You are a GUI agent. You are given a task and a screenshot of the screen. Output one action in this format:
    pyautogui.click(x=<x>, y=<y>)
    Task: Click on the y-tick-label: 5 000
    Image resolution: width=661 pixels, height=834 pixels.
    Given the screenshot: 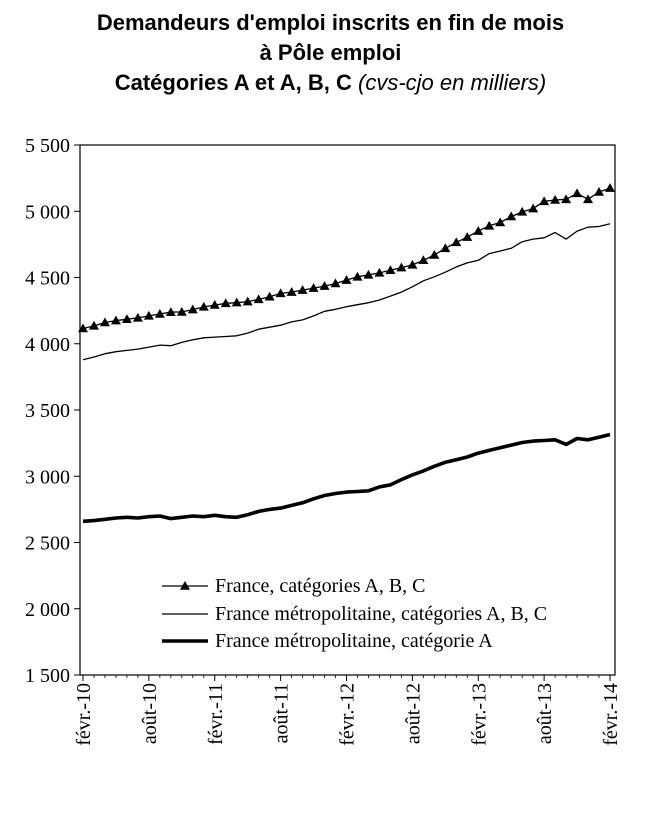 What is the action you would take?
    pyautogui.click(x=47, y=212)
    